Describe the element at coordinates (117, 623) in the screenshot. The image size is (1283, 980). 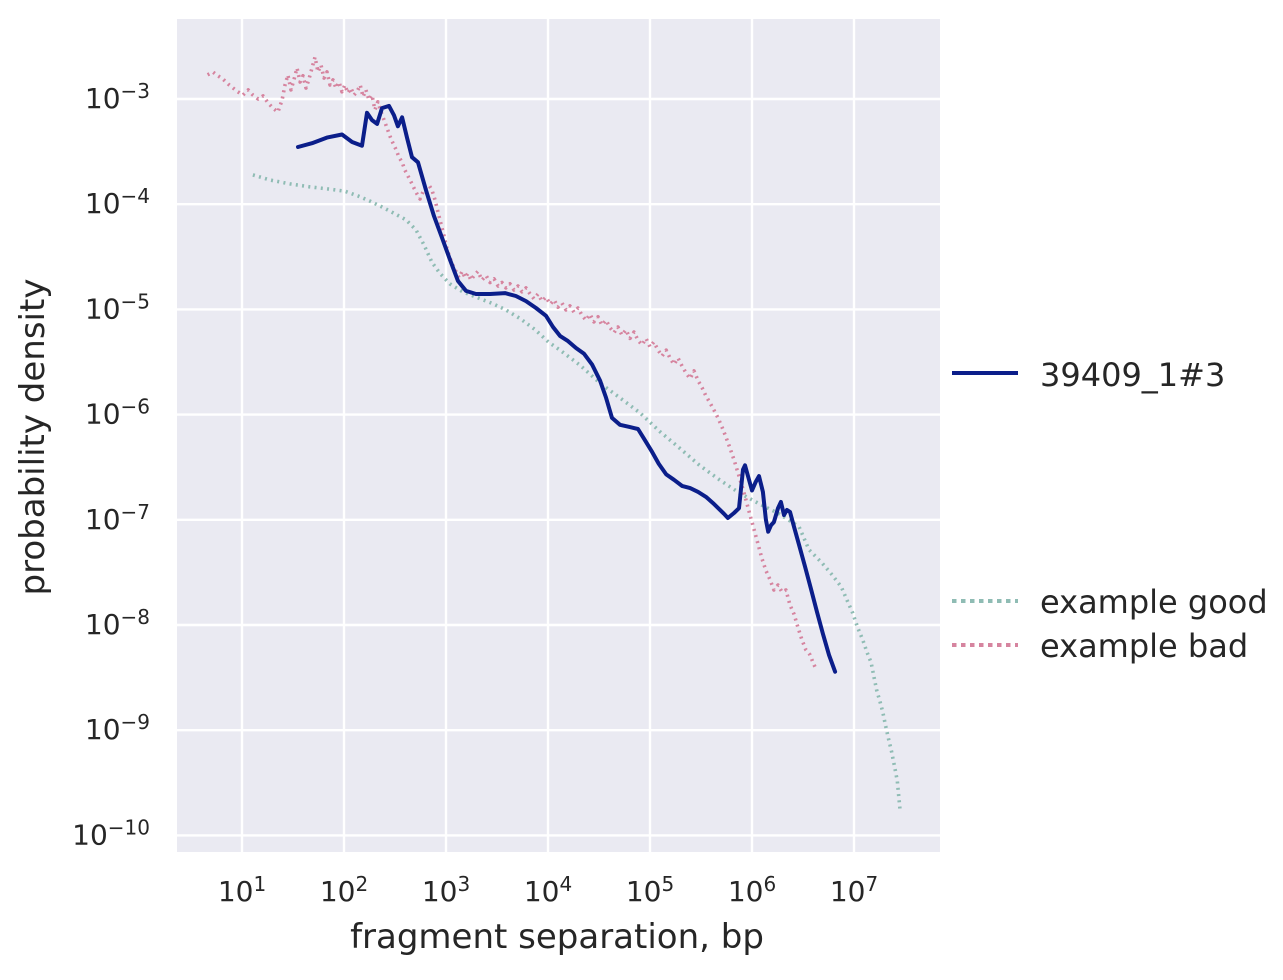
I see `y-tick-label-1e-8: 10⁻⁸` at that location.